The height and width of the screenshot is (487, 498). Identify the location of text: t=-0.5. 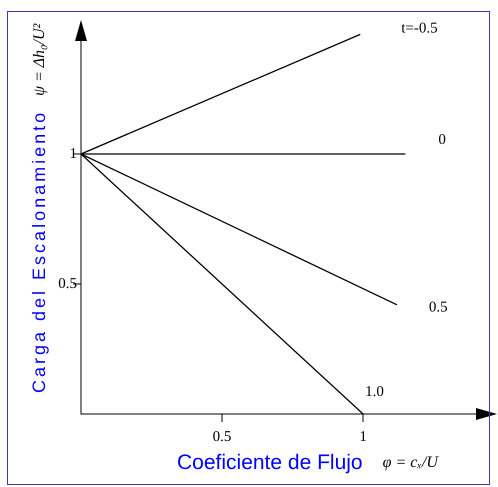
(419, 28).